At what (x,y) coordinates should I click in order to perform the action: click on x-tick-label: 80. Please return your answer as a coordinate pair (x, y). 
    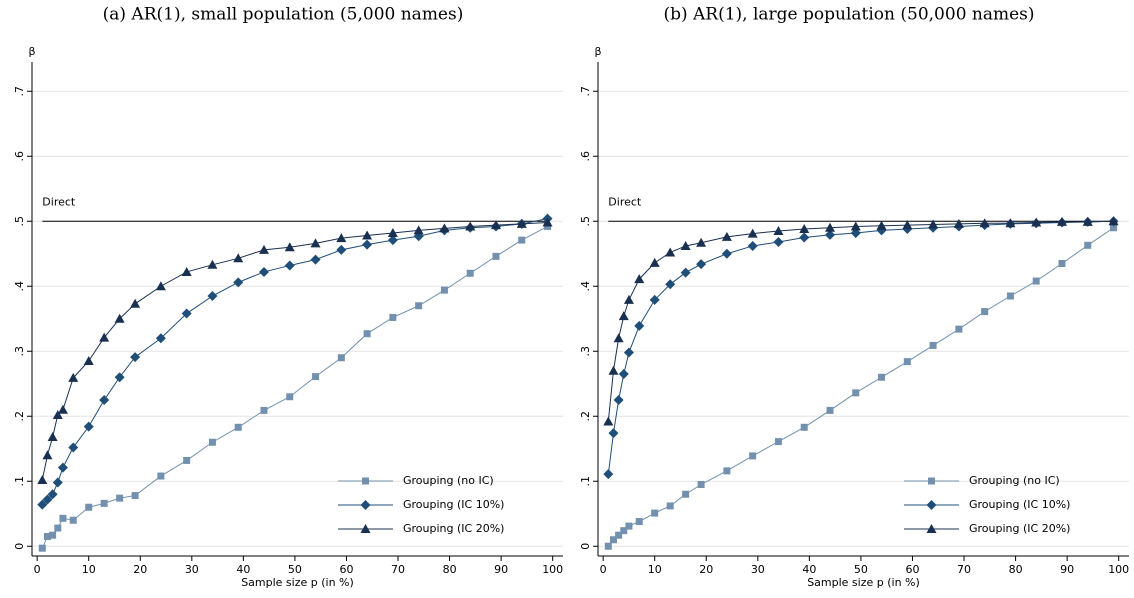
    Looking at the image, I should click on (450, 569).